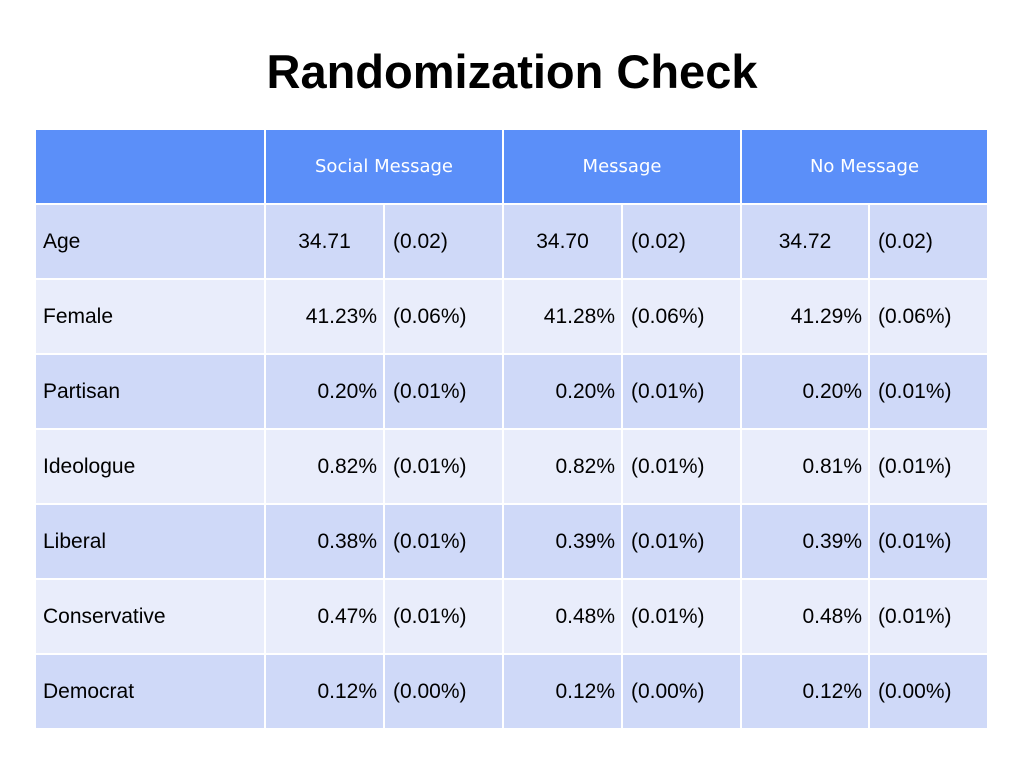 This screenshot has height=768, width=1024. What do you see at coordinates (805, 316) in the screenshot?
I see `no-message-value: 41.29%` at bounding box center [805, 316].